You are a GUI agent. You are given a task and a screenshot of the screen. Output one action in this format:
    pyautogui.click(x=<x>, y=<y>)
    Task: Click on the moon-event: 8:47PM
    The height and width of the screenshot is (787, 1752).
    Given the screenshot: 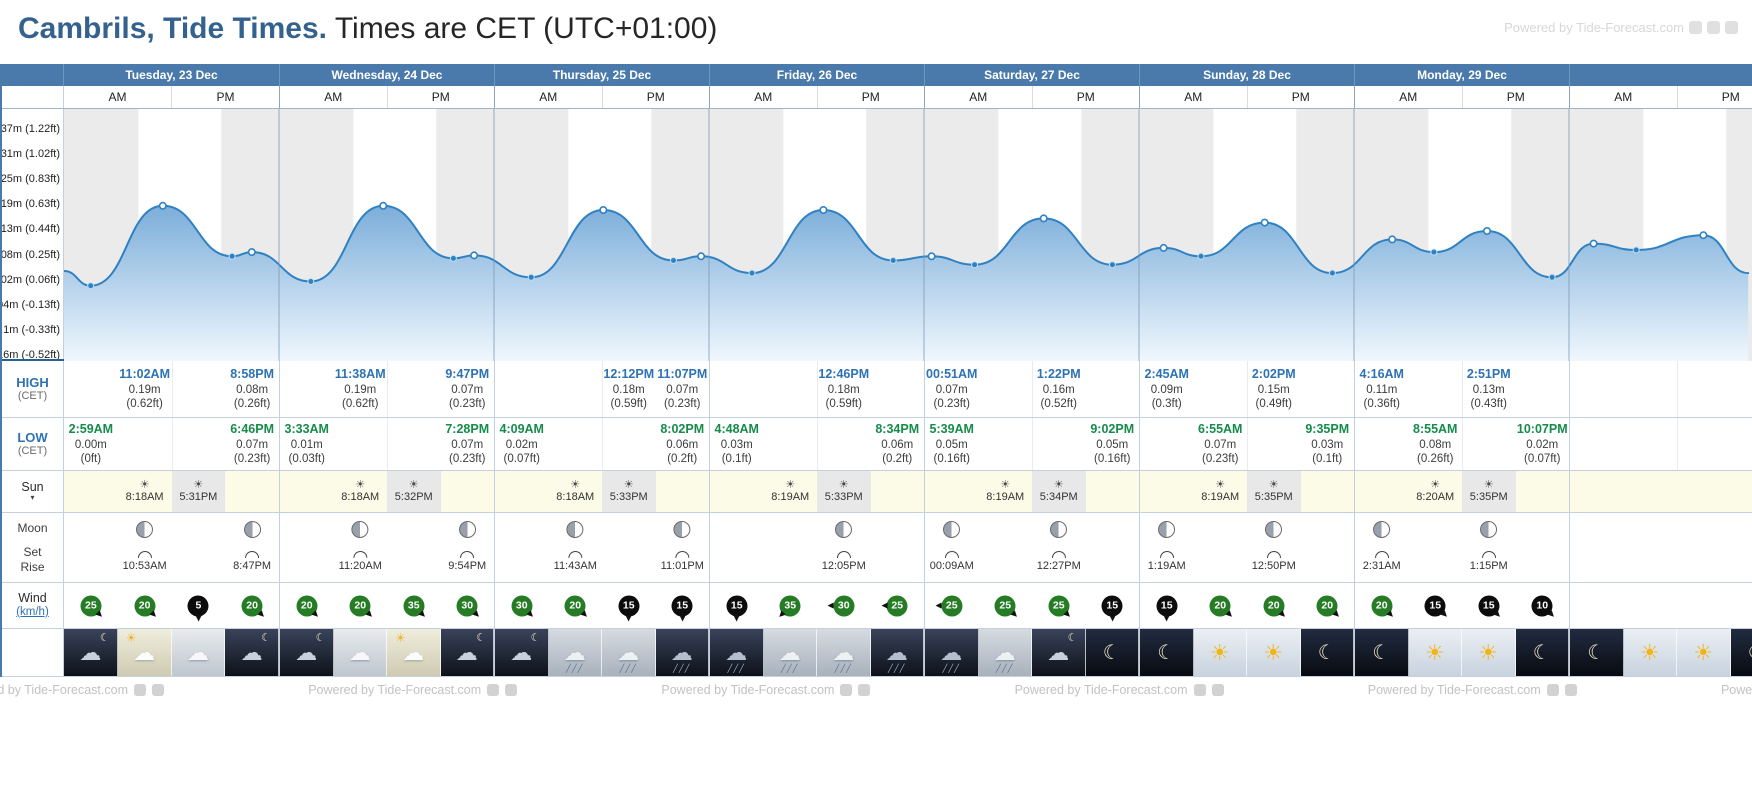 What is the action you would take?
    pyautogui.click(x=252, y=546)
    